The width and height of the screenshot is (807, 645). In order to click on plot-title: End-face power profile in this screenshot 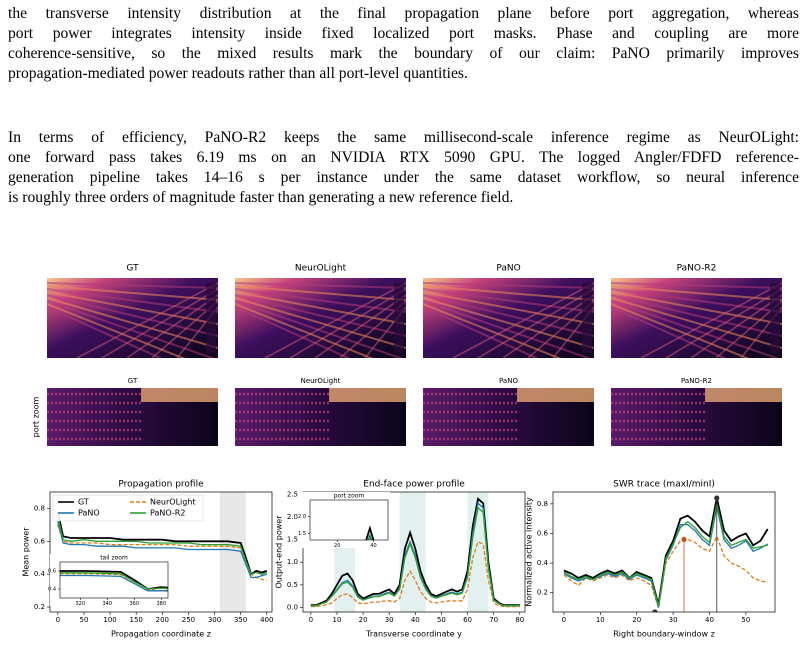, I will do `click(414, 485)`.